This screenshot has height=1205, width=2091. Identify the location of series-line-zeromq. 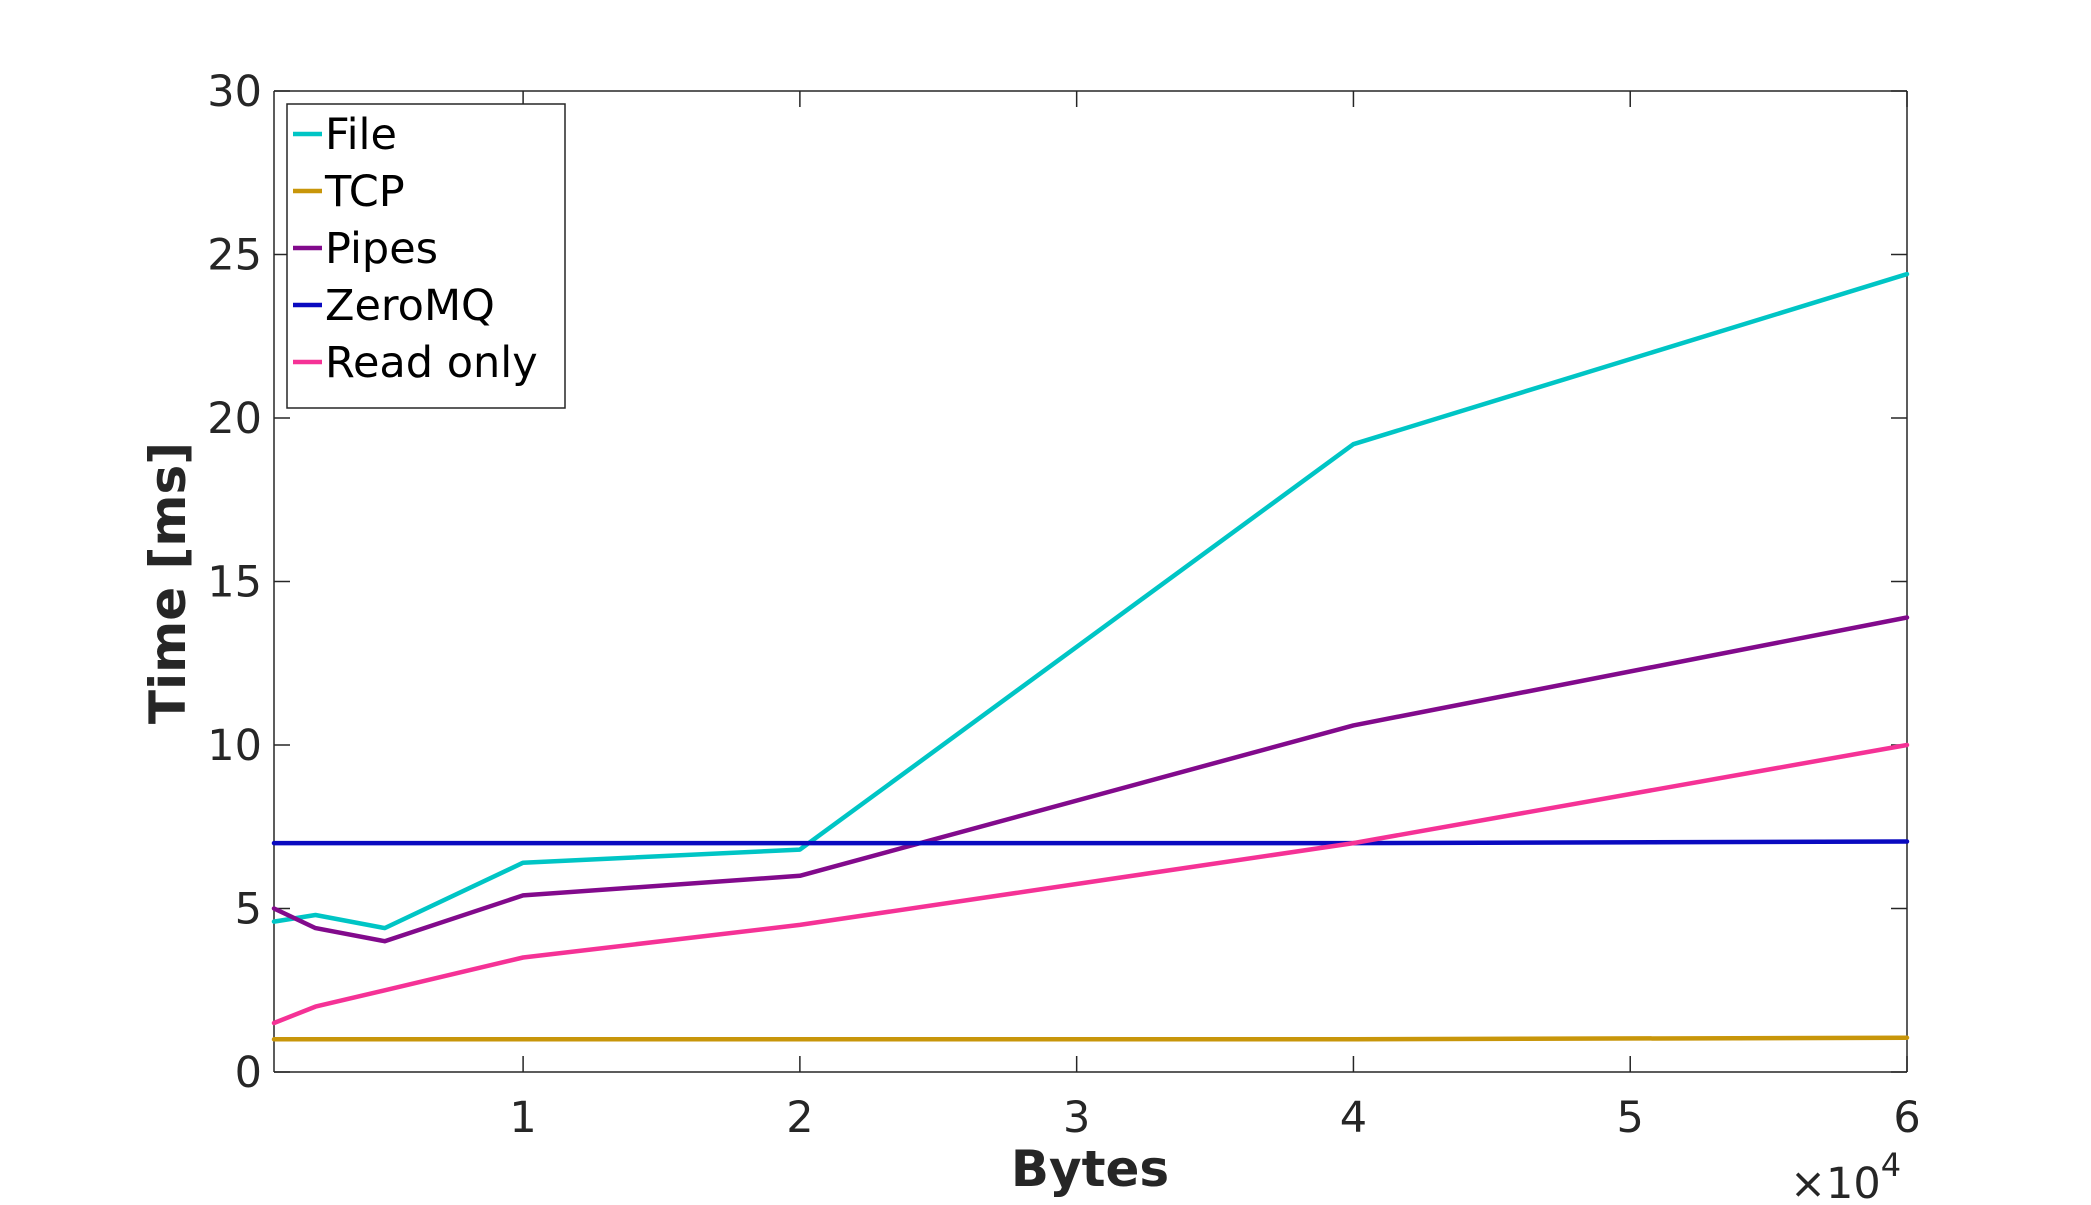
(1090, 842).